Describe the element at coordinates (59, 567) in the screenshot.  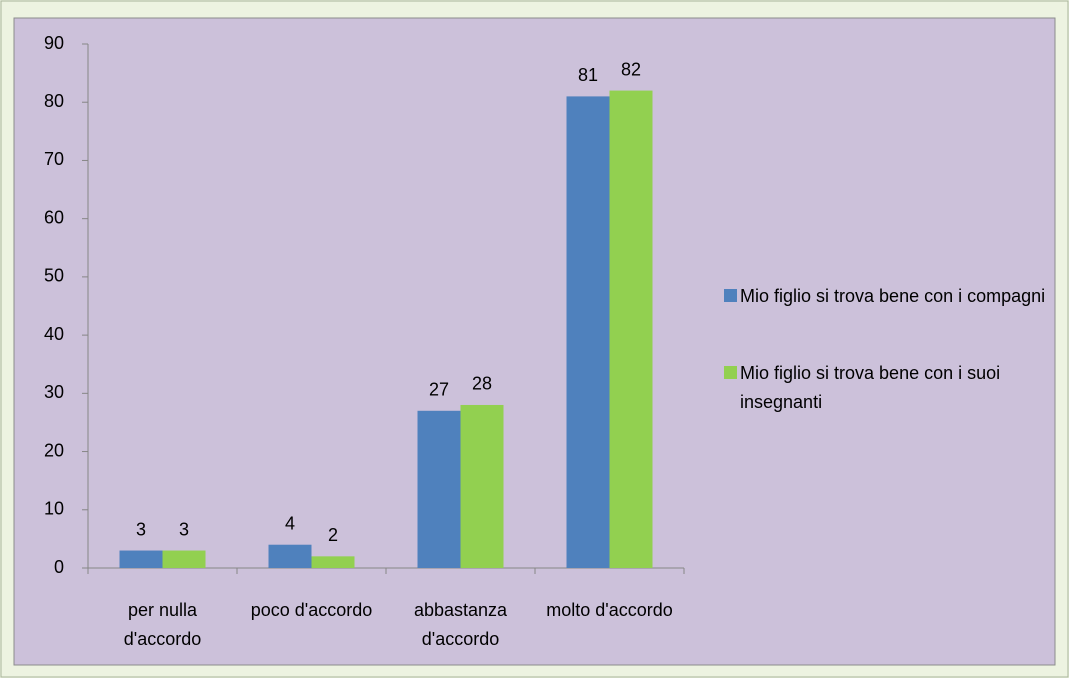
I see `y-tick-label: 0` at that location.